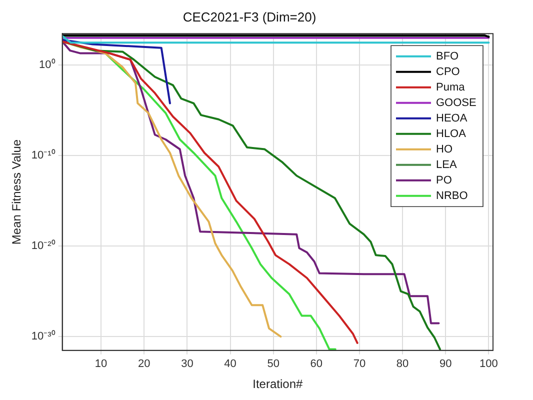 Image resolution: width=533 pixels, height=400 pixels. What do you see at coordinates (402, 364) in the screenshot?
I see `x-tick-label: 80` at bounding box center [402, 364].